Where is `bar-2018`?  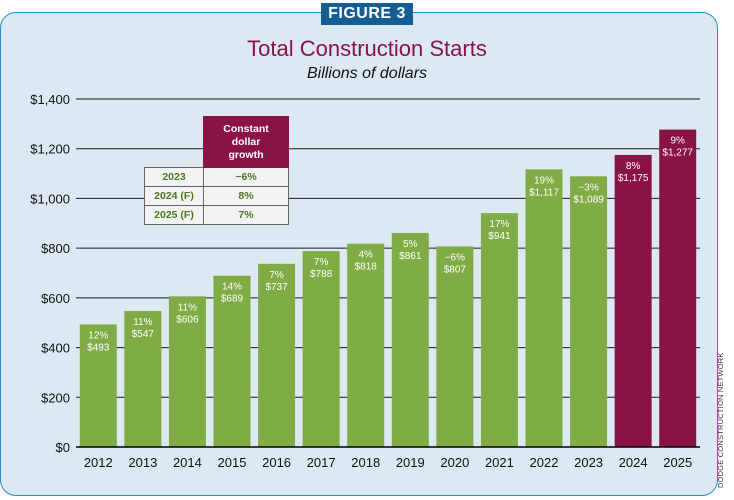
bar-2018 is located at coordinates (366, 345).